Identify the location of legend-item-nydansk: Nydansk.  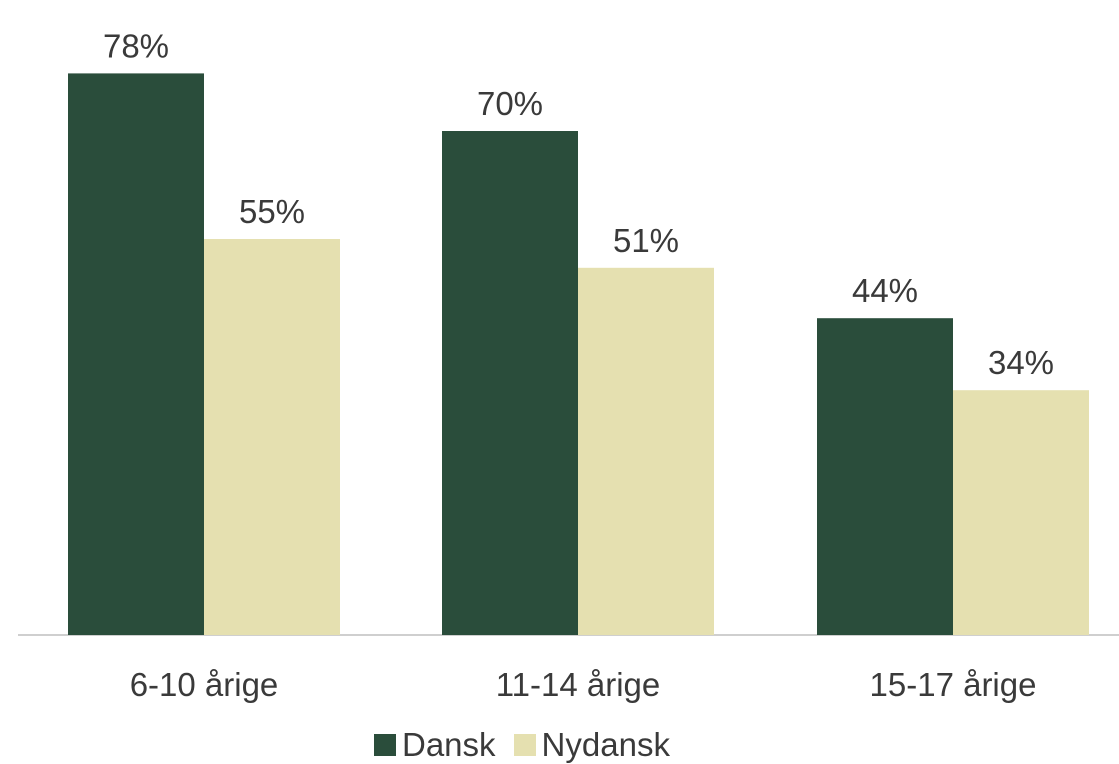
(591, 745).